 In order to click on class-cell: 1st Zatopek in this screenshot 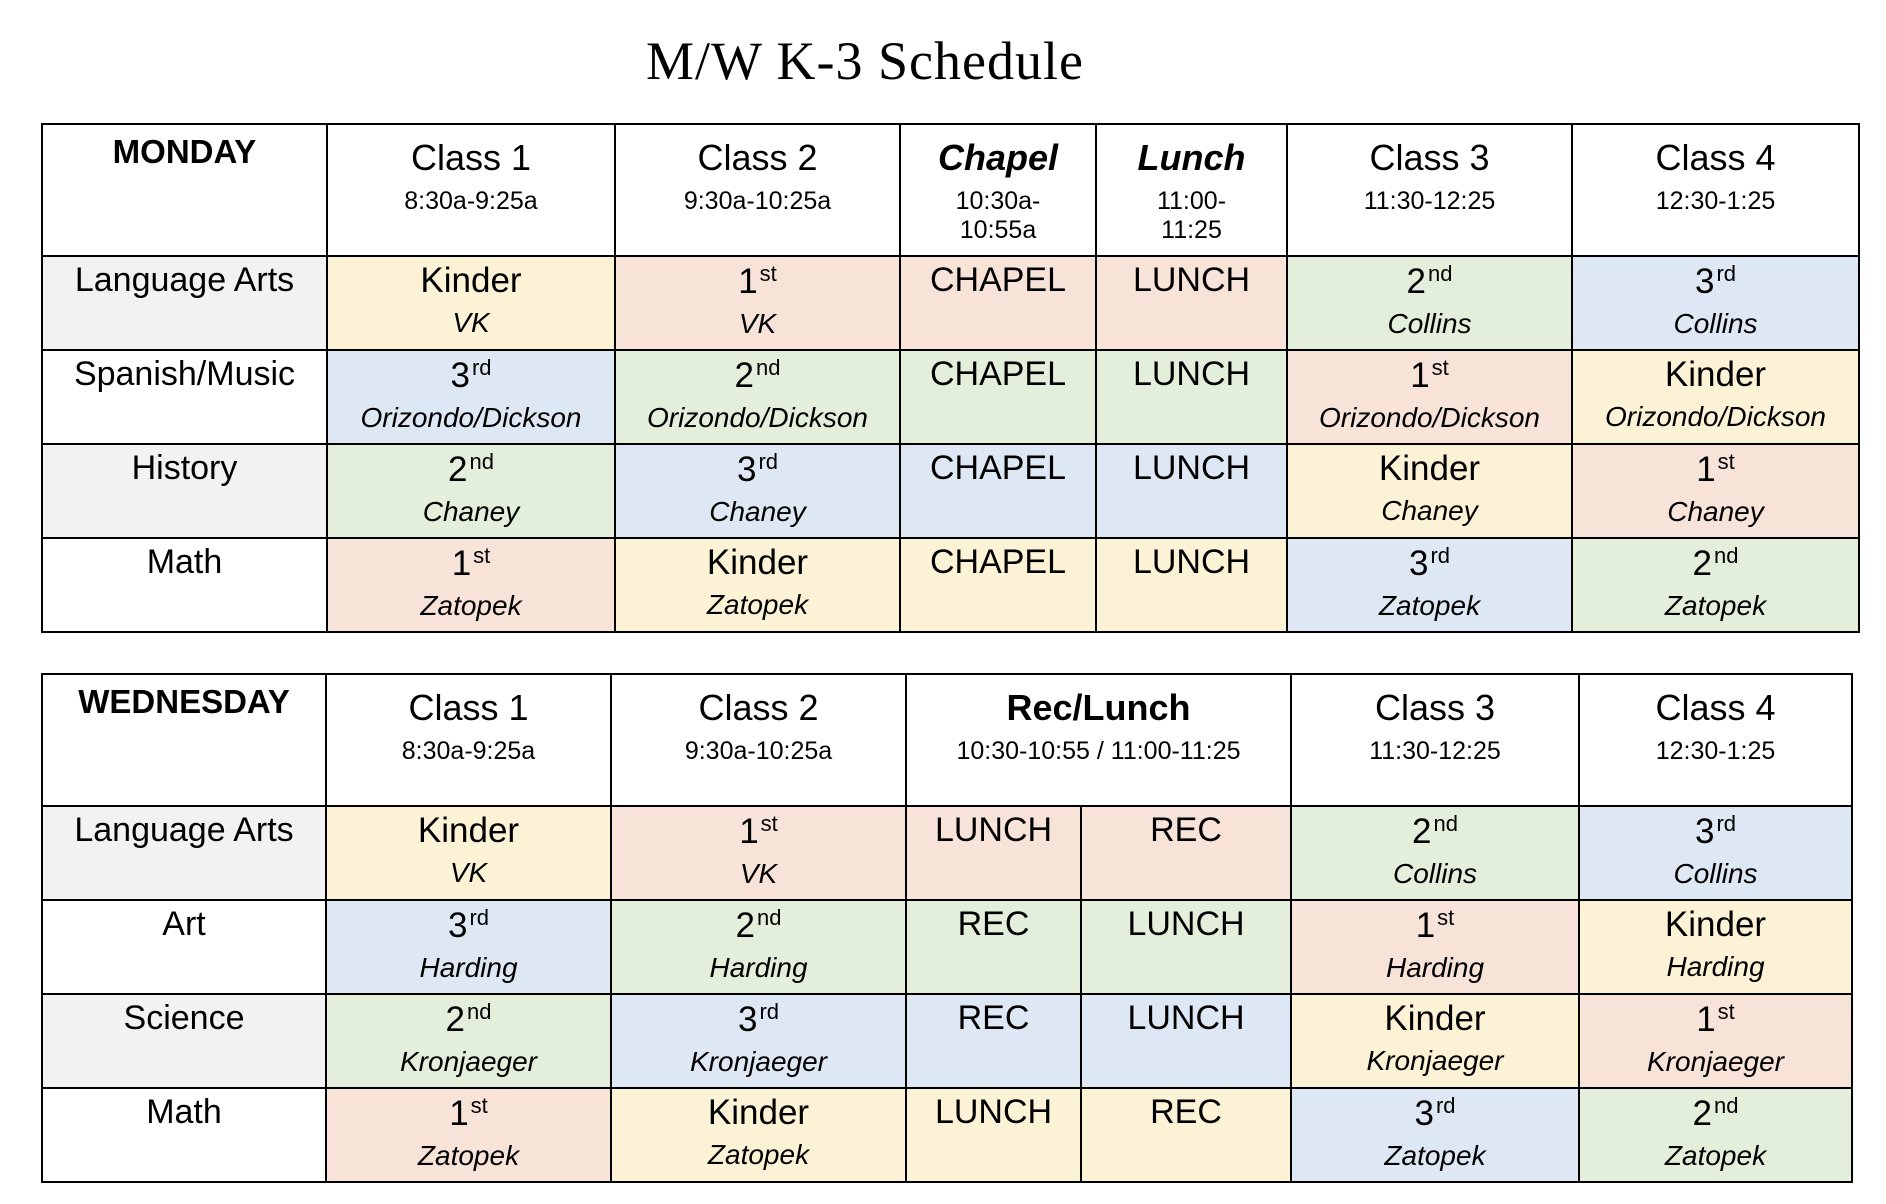, I will do `click(468, 1135)`.